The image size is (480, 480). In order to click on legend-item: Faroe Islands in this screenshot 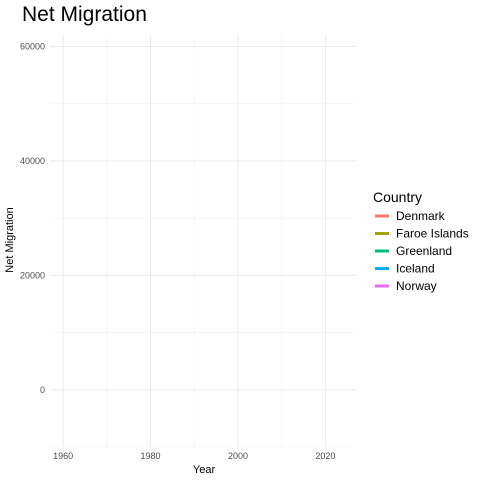, I will do `click(422, 234)`.